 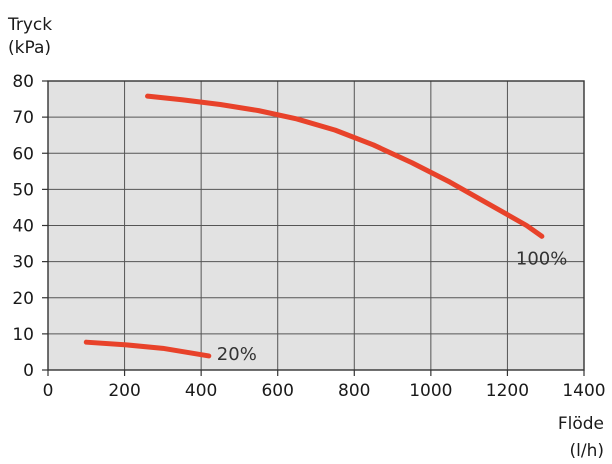 What do you see at coordinates (124, 391) in the screenshot?
I see `x-tick-label: 200` at bounding box center [124, 391].